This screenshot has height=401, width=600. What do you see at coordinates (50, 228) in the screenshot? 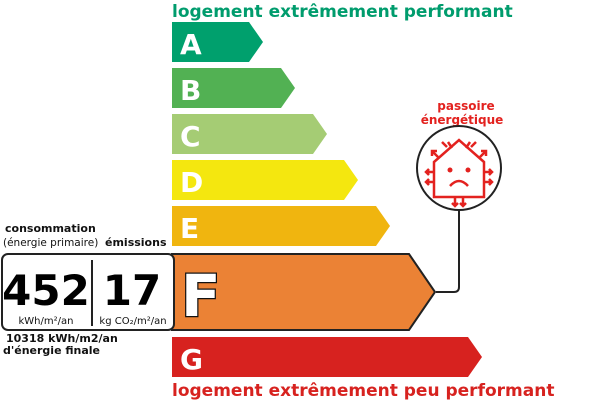
I see `consumption-title: consommation` at bounding box center [50, 228].